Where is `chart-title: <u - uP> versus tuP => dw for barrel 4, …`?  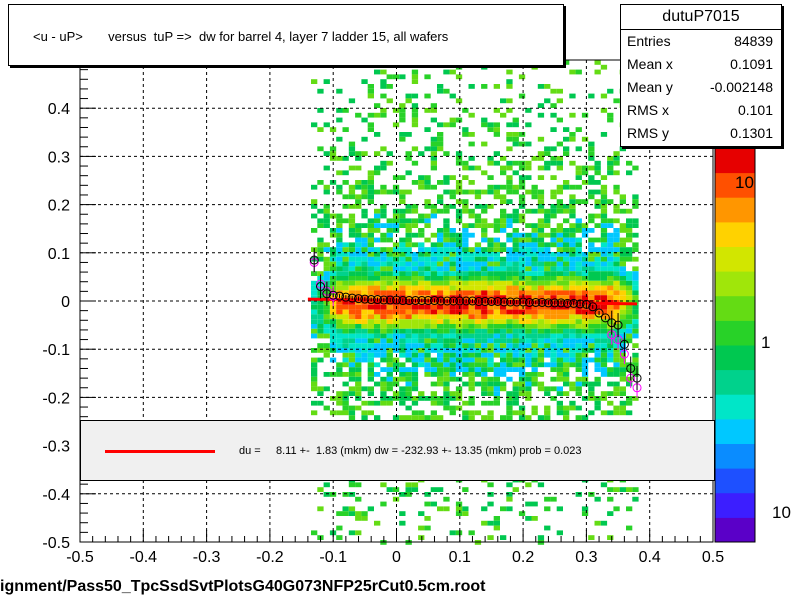
chart-title: <u - uP> versus tuP => dw for barrel 4, … is located at coordinates (241, 36).